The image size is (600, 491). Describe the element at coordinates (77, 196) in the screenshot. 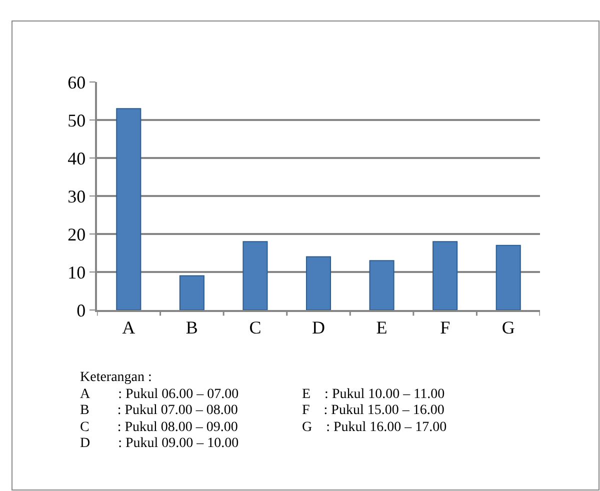

I see `y-tick-label: 30` at that location.